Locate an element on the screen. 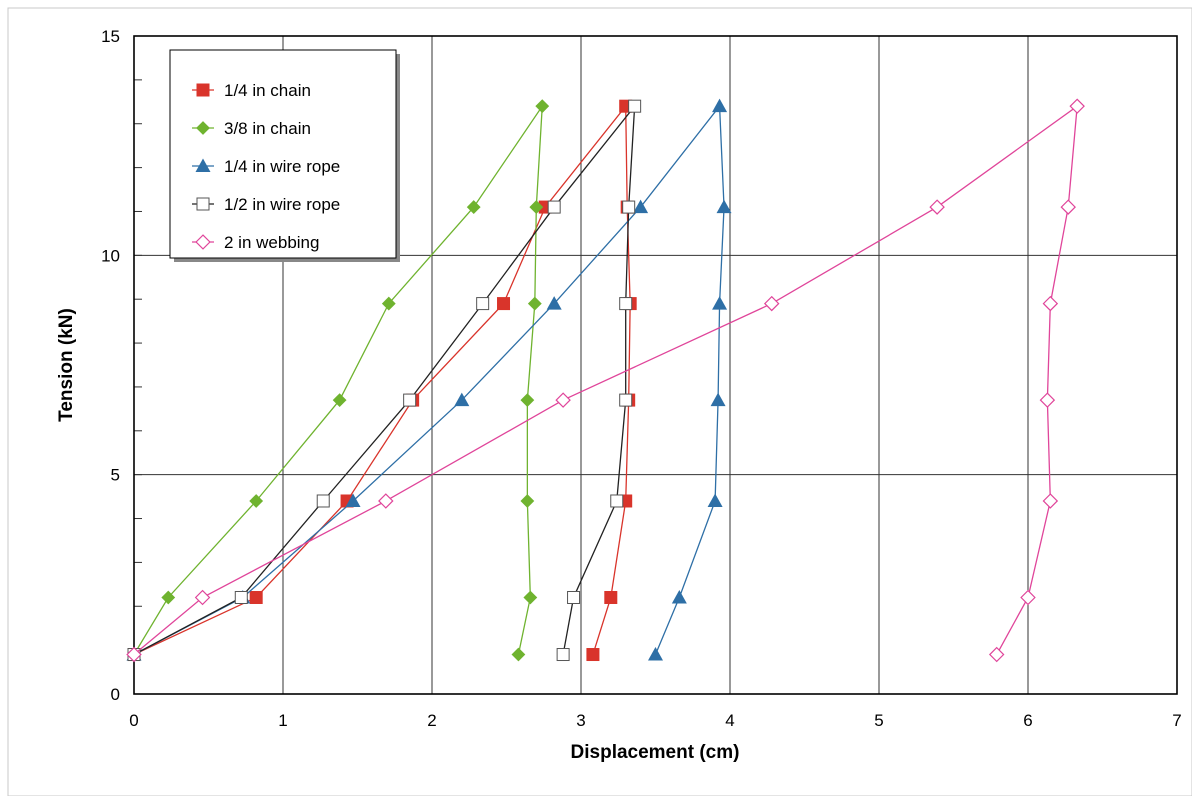 The height and width of the screenshot is (801, 1192). x-tick-label: 0 is located at coordinates (133, 720).